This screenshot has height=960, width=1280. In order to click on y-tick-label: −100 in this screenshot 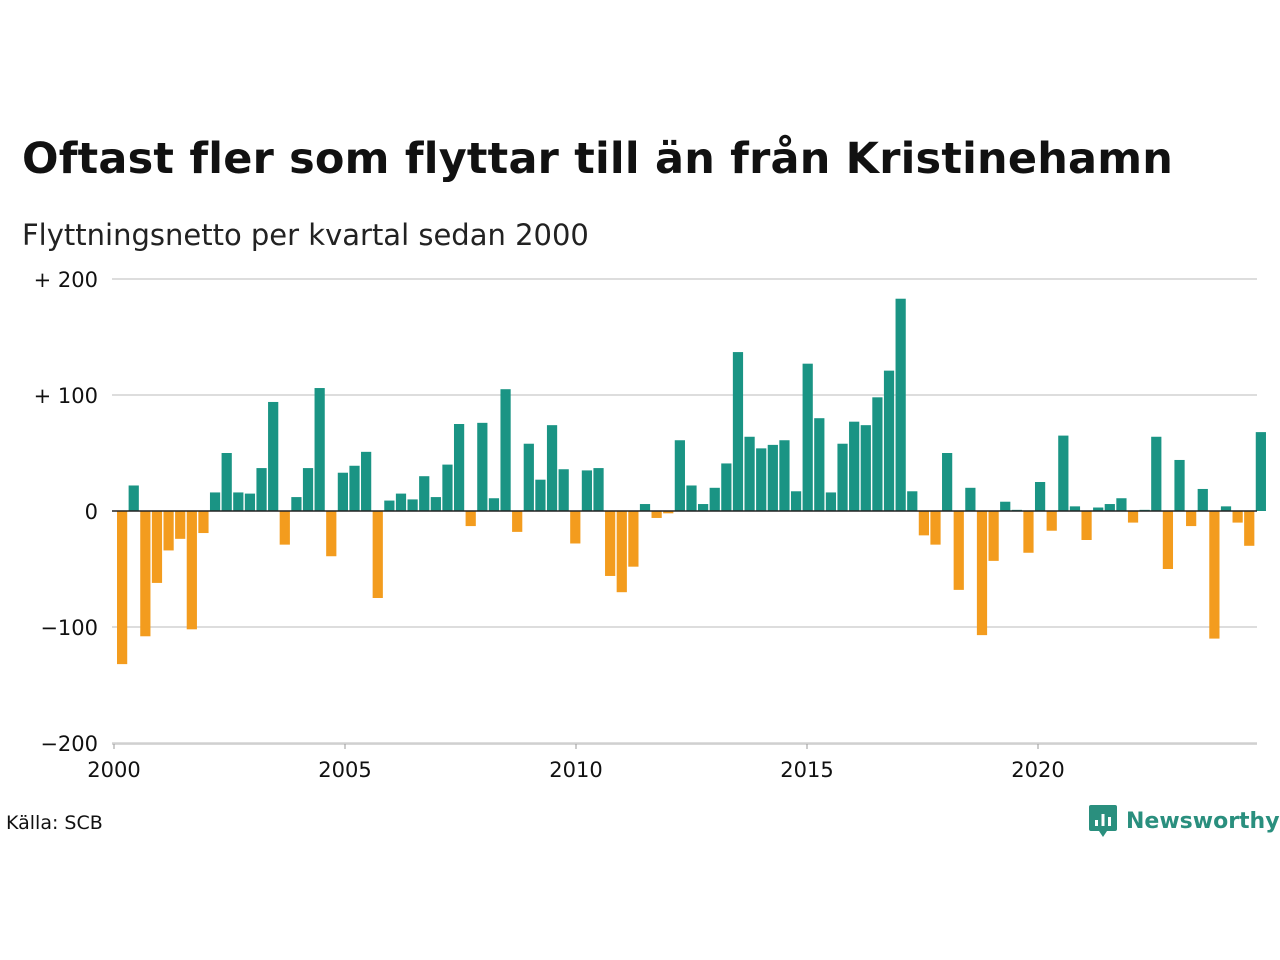, I will do `click(69, 628)`.